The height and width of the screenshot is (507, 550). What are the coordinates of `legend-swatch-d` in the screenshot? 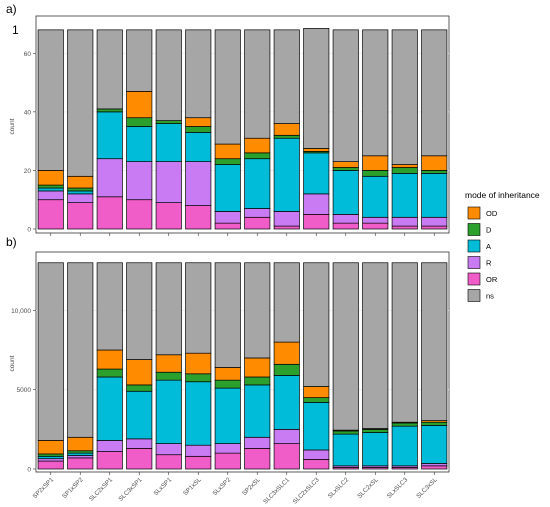 It's located at (474, 229).